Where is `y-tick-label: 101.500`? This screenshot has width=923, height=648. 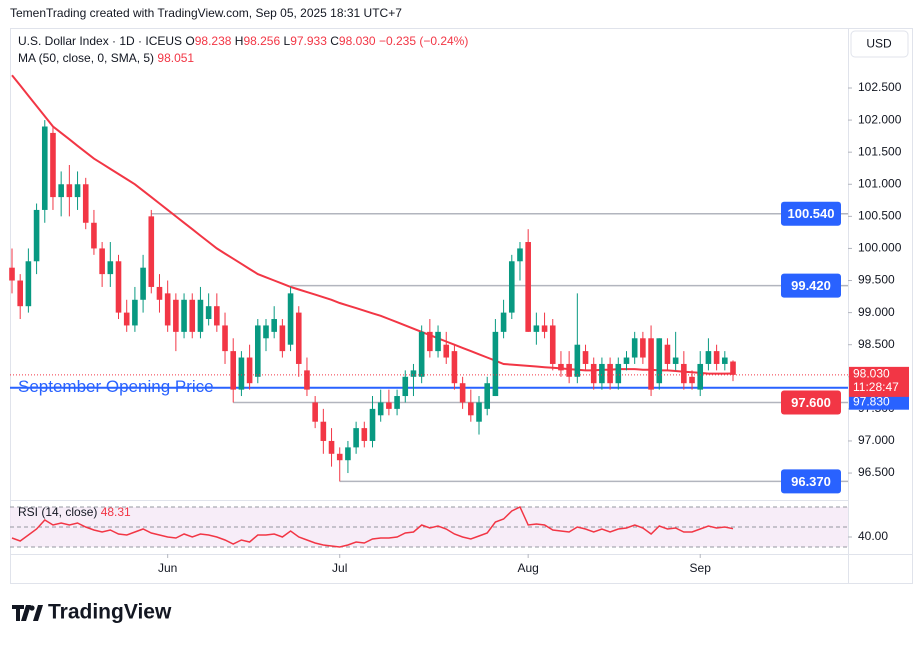
y-tick-label: 101.500 is located at coordinates (880, 151).